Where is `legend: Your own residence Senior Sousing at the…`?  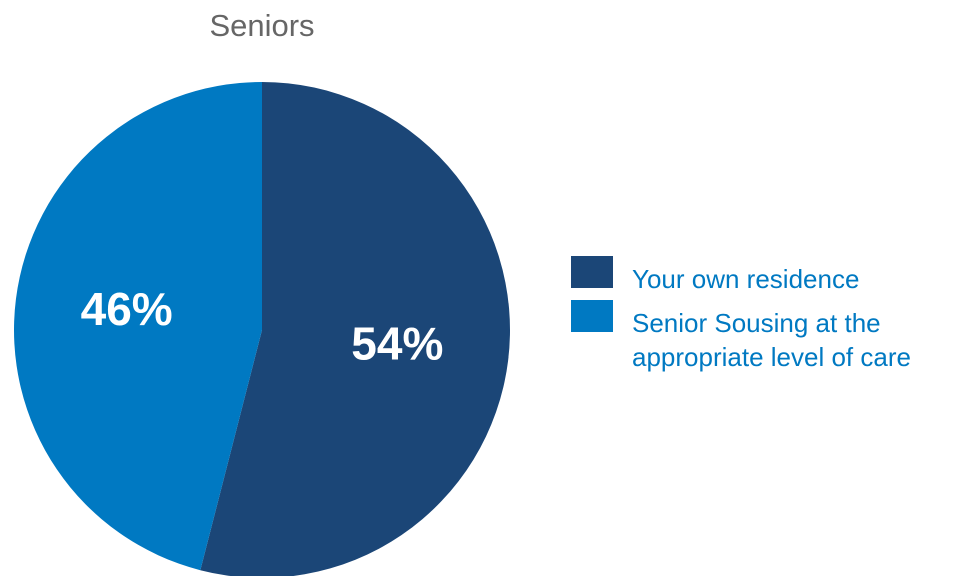
legend: Your own residence Senior Sousing at the… is located at coordinates (761, 318).